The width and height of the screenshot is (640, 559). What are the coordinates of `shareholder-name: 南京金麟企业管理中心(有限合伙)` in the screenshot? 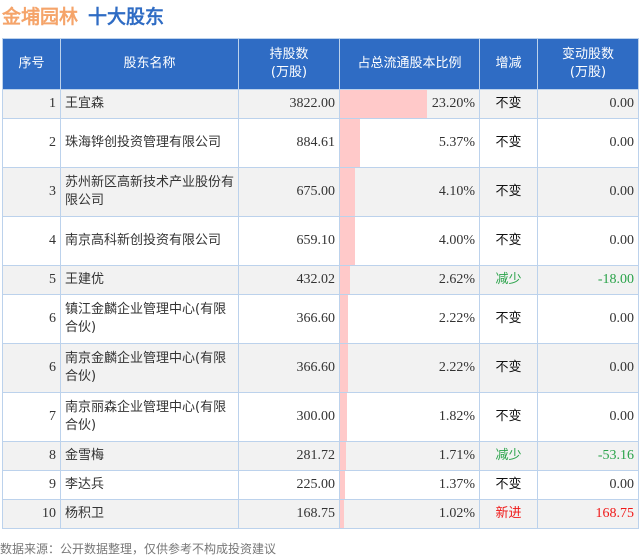 It's located at (149, 368).